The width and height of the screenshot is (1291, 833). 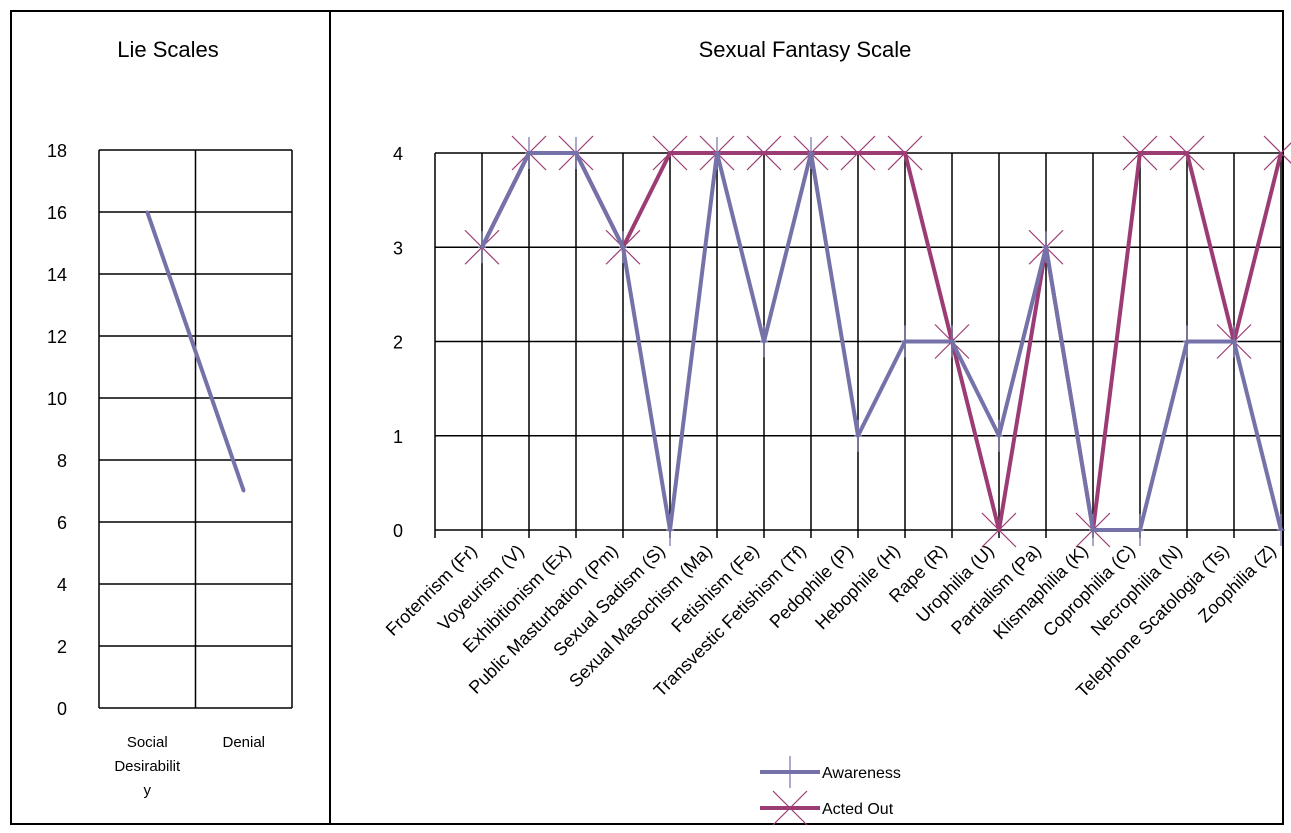 What do you see at coordinates (57, 213) in the screenshot?
I see `y-tick-label: 16` at bounding box center [57, 213].